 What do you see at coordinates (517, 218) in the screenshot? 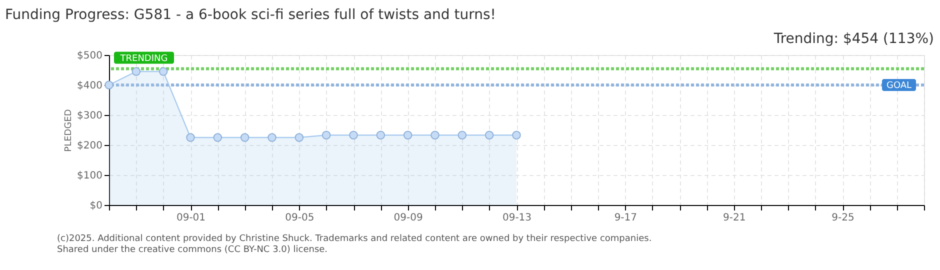
I see `x-tick-label: 09-13` at bounding box center [517, 218].